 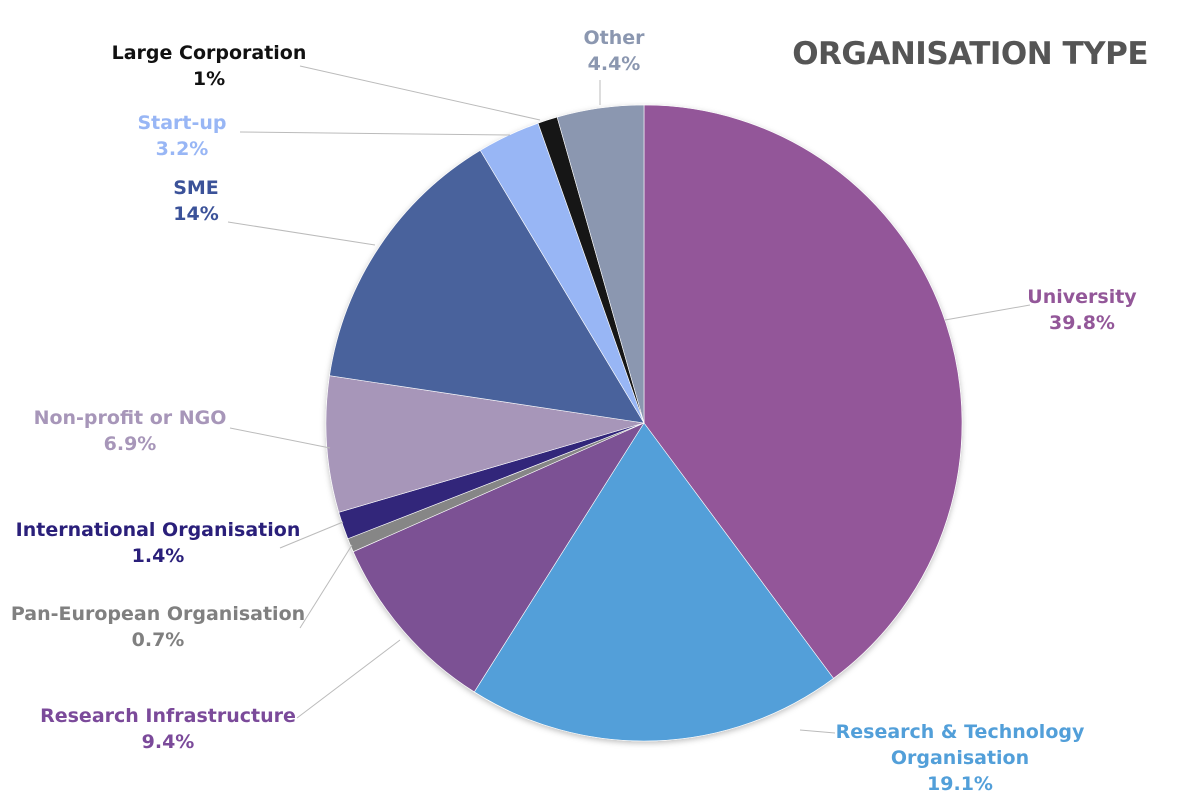 I want to click on data-label: Start-up 3.2%, so click(x=181, y=136).